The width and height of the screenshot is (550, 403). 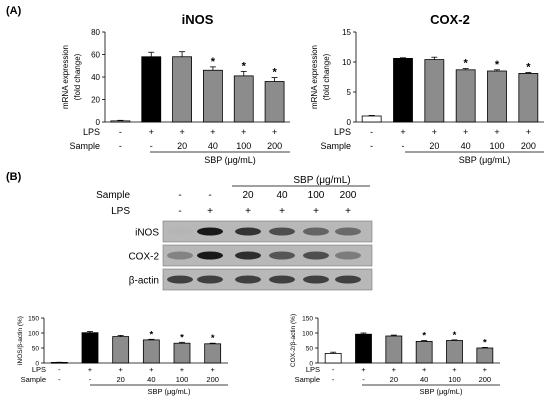 I want to click on y-tick-label: 80, so click(x=95, y=32).